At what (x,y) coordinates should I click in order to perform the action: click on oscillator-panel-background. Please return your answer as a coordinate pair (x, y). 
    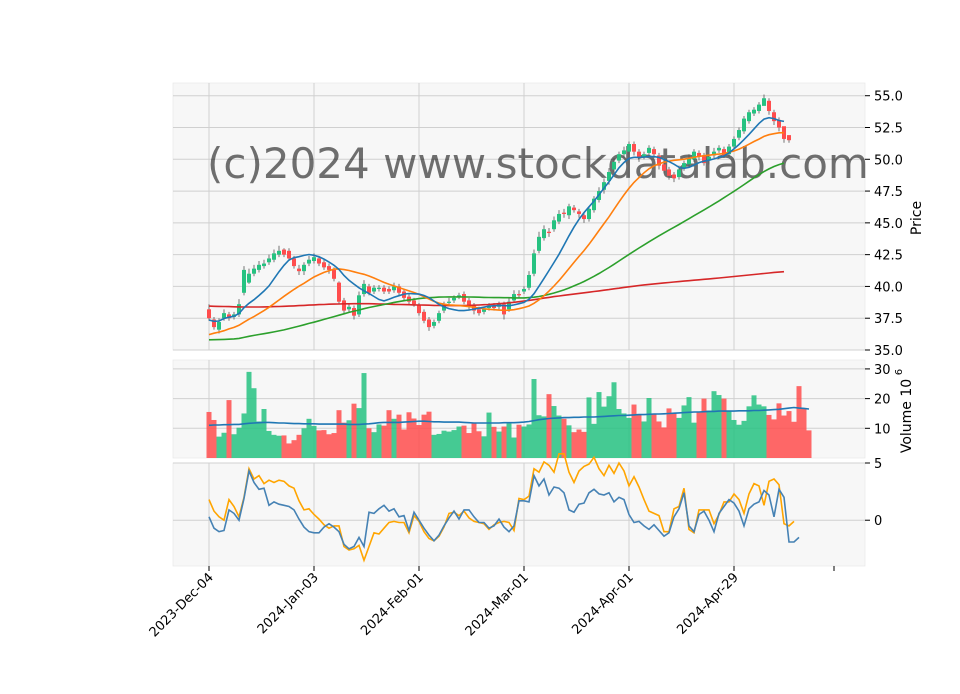
    Looking at the image, I should click on (519, 514).